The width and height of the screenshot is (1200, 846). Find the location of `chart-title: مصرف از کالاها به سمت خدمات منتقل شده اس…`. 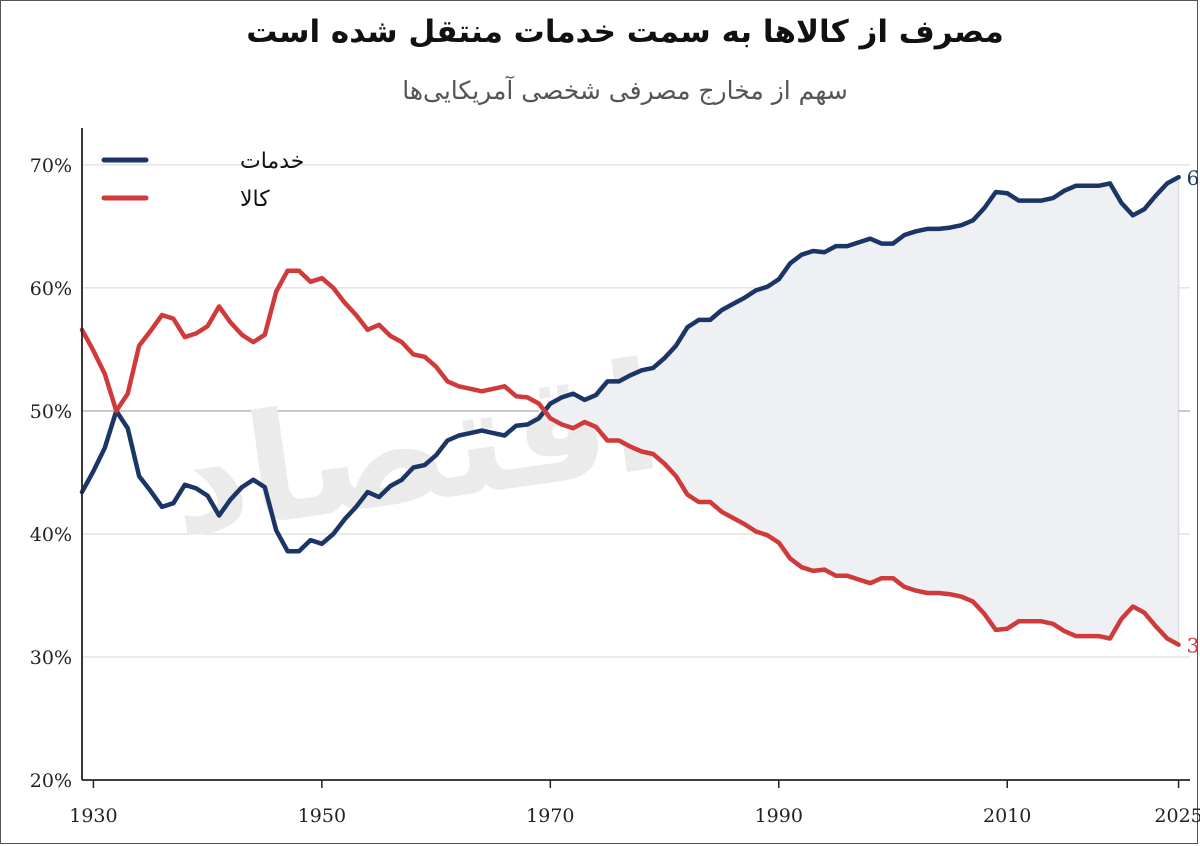

chart-title: مصرف از کالاها به سمت خدمات منتقل شده اس… is located at coordinates (625, 32).